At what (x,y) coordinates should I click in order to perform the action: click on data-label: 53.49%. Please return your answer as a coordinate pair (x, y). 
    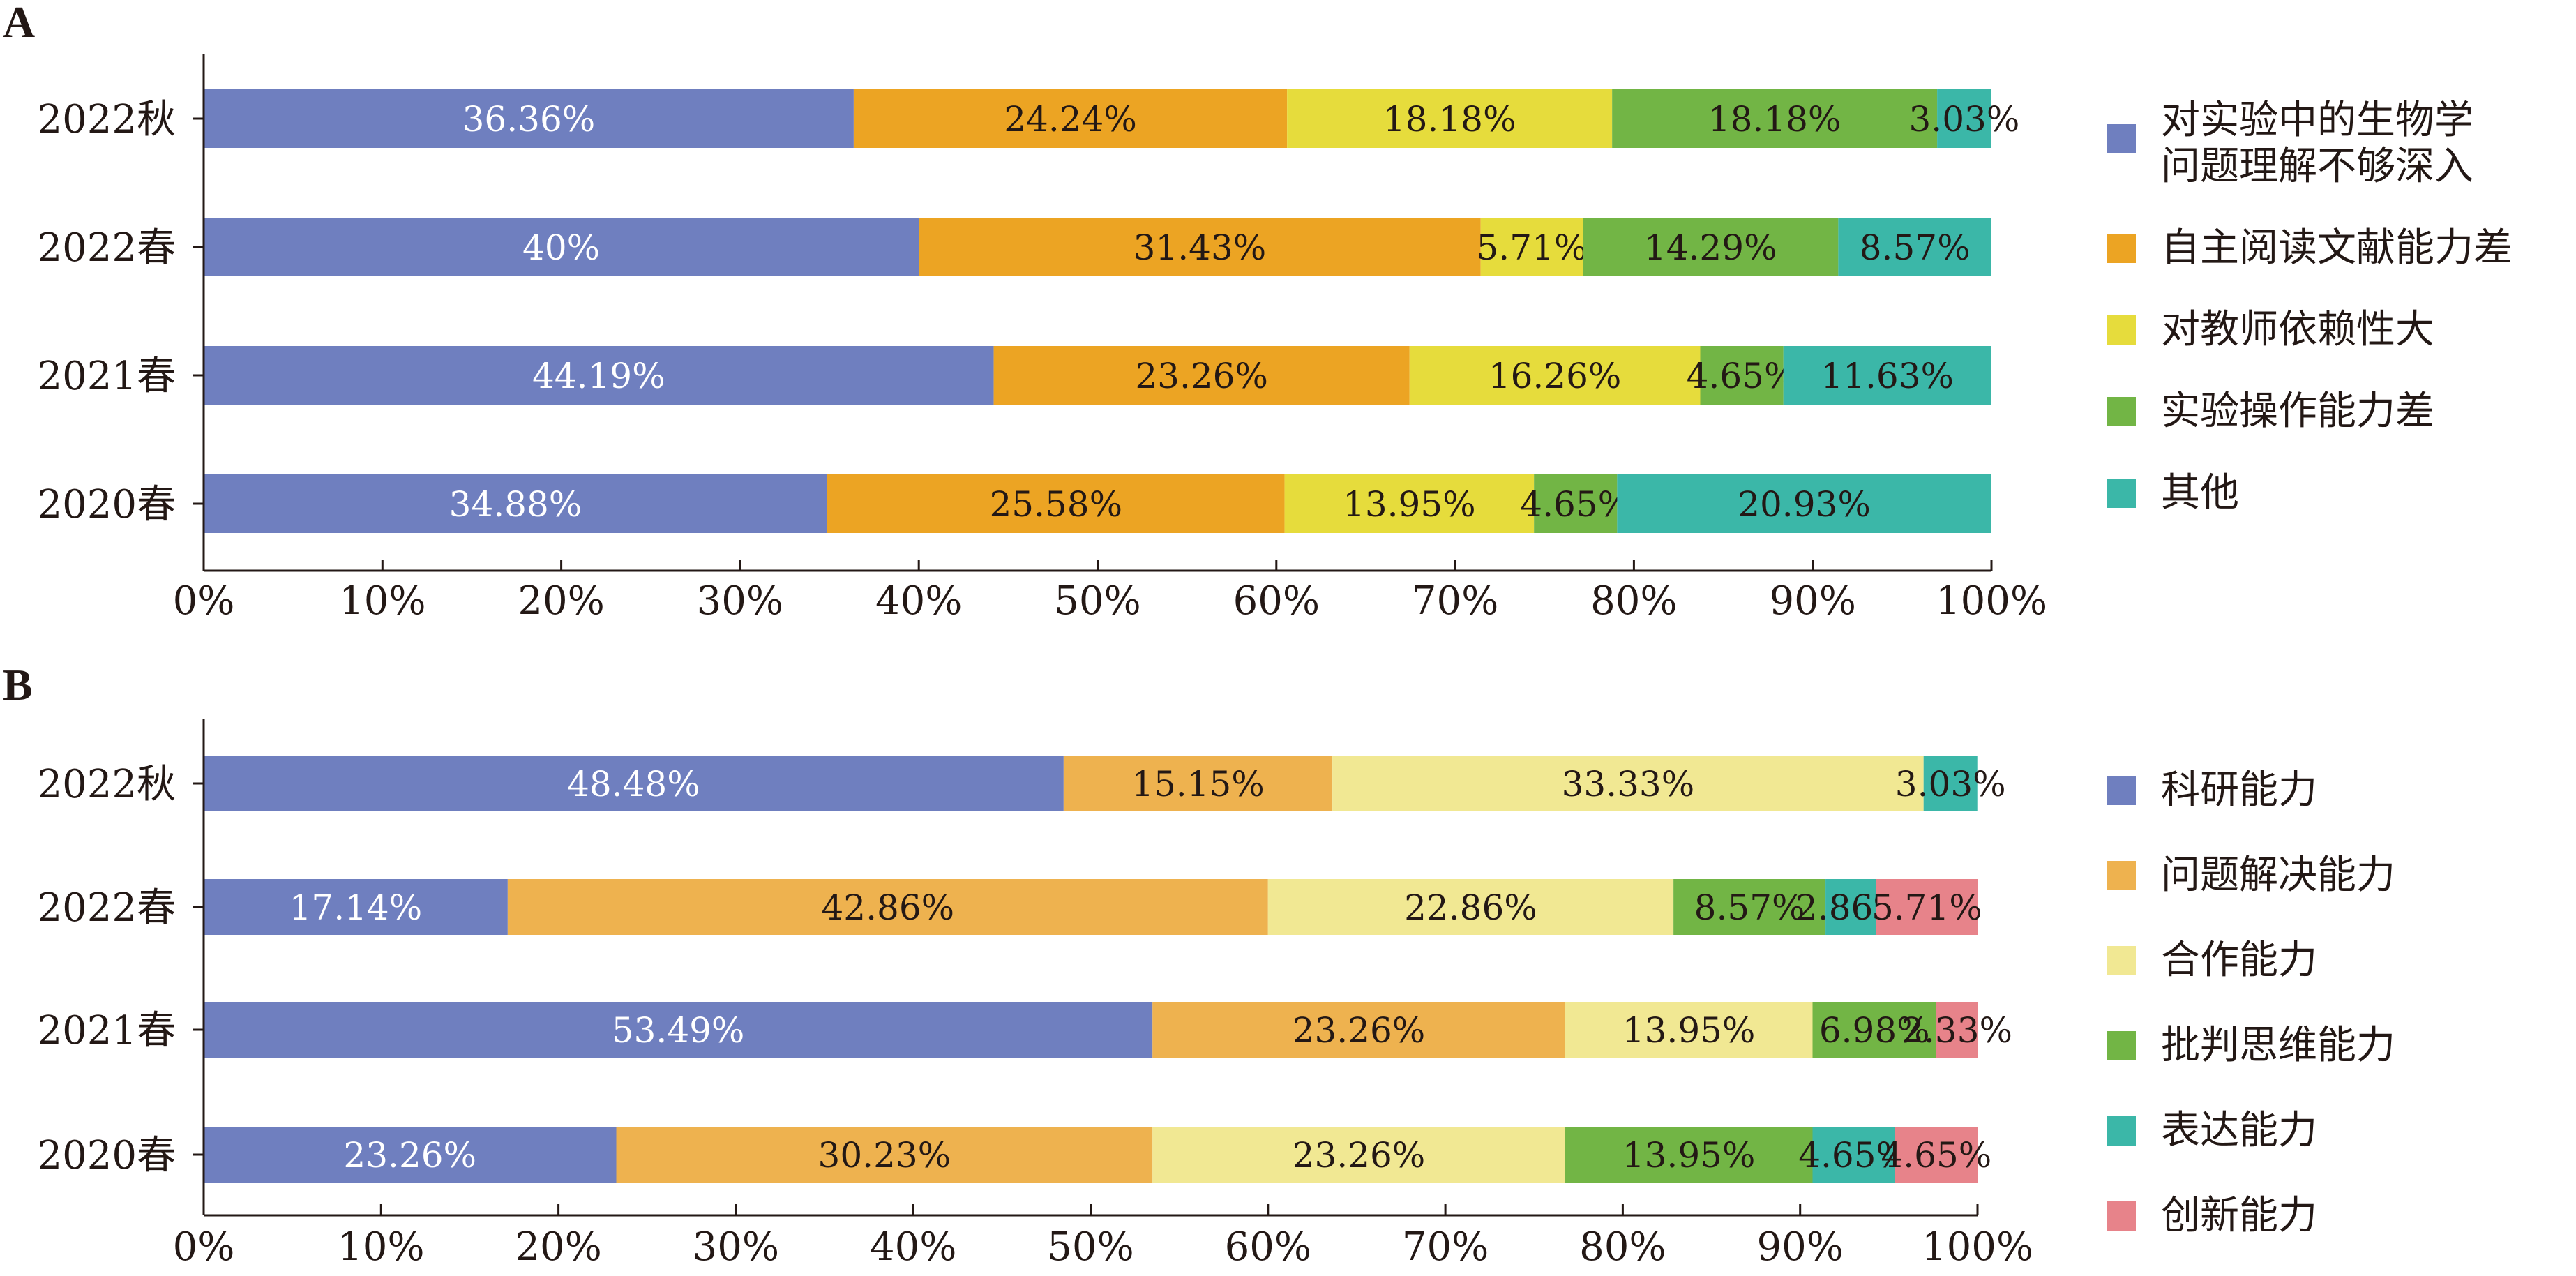
    Looking at the image, I should click on (678, 1030).